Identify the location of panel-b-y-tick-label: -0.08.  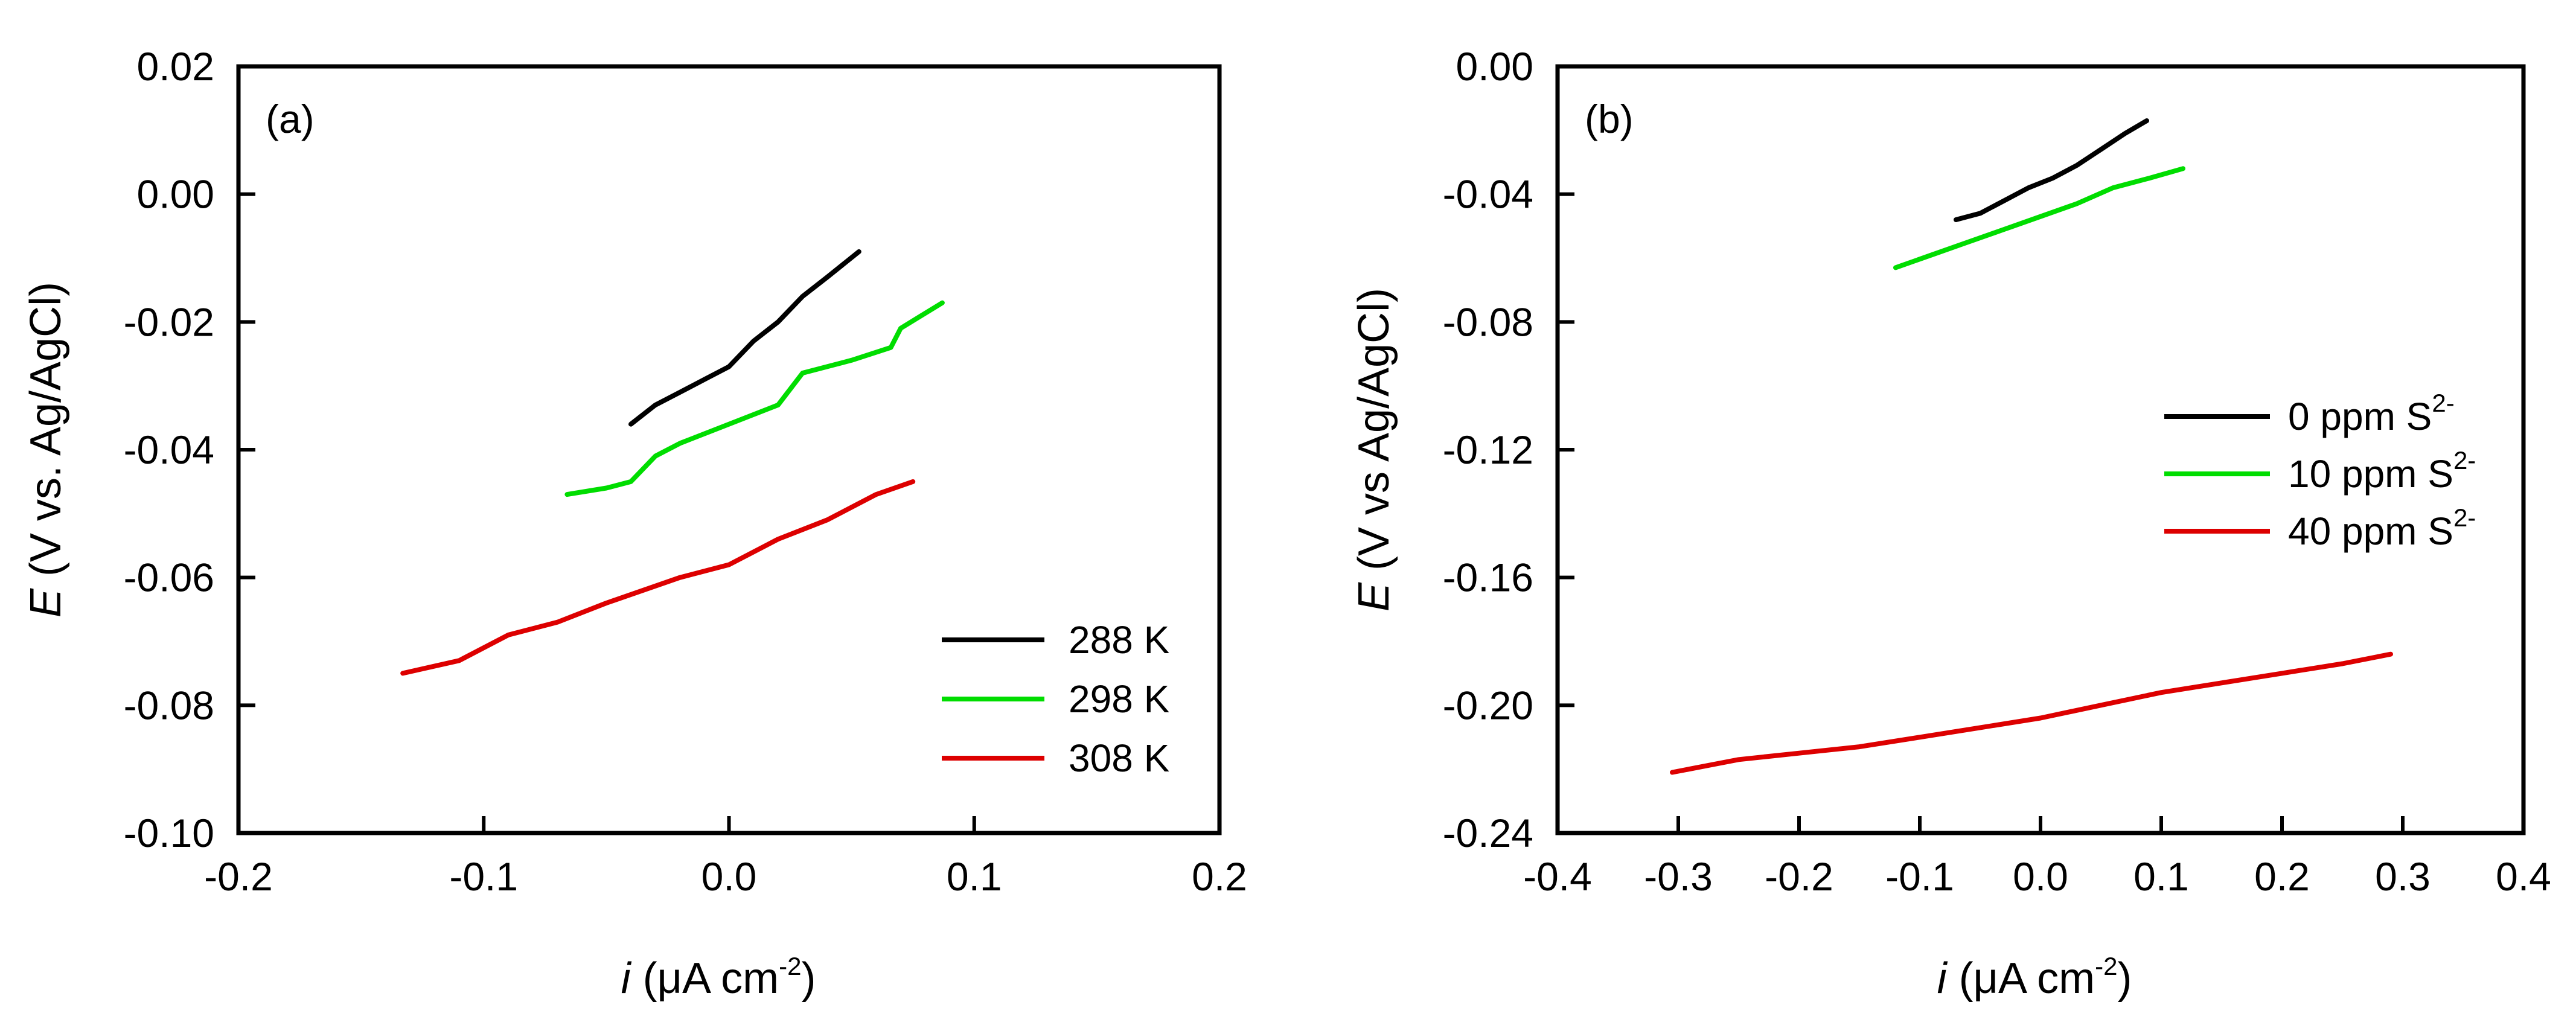
(1488, 321).